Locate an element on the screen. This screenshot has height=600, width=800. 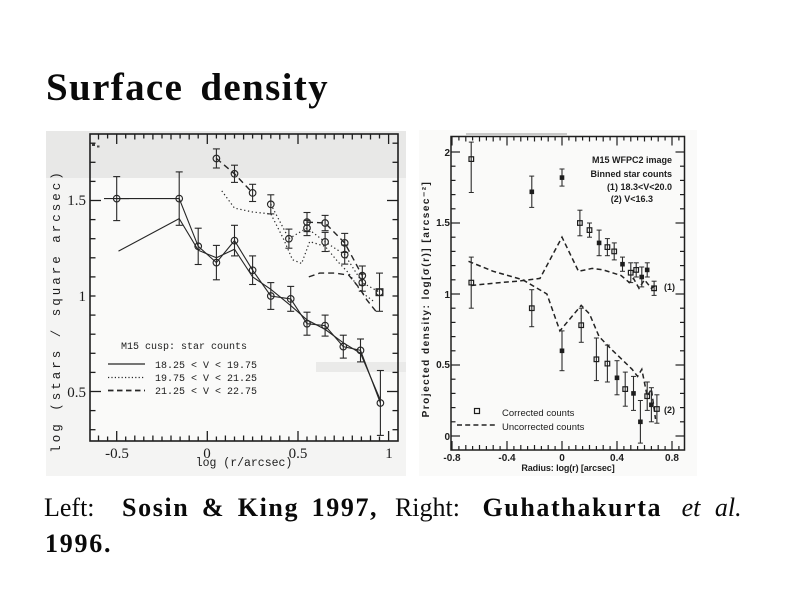
svg-text: 18.25 < V < 19.75 is located at coordinates (206, 366).